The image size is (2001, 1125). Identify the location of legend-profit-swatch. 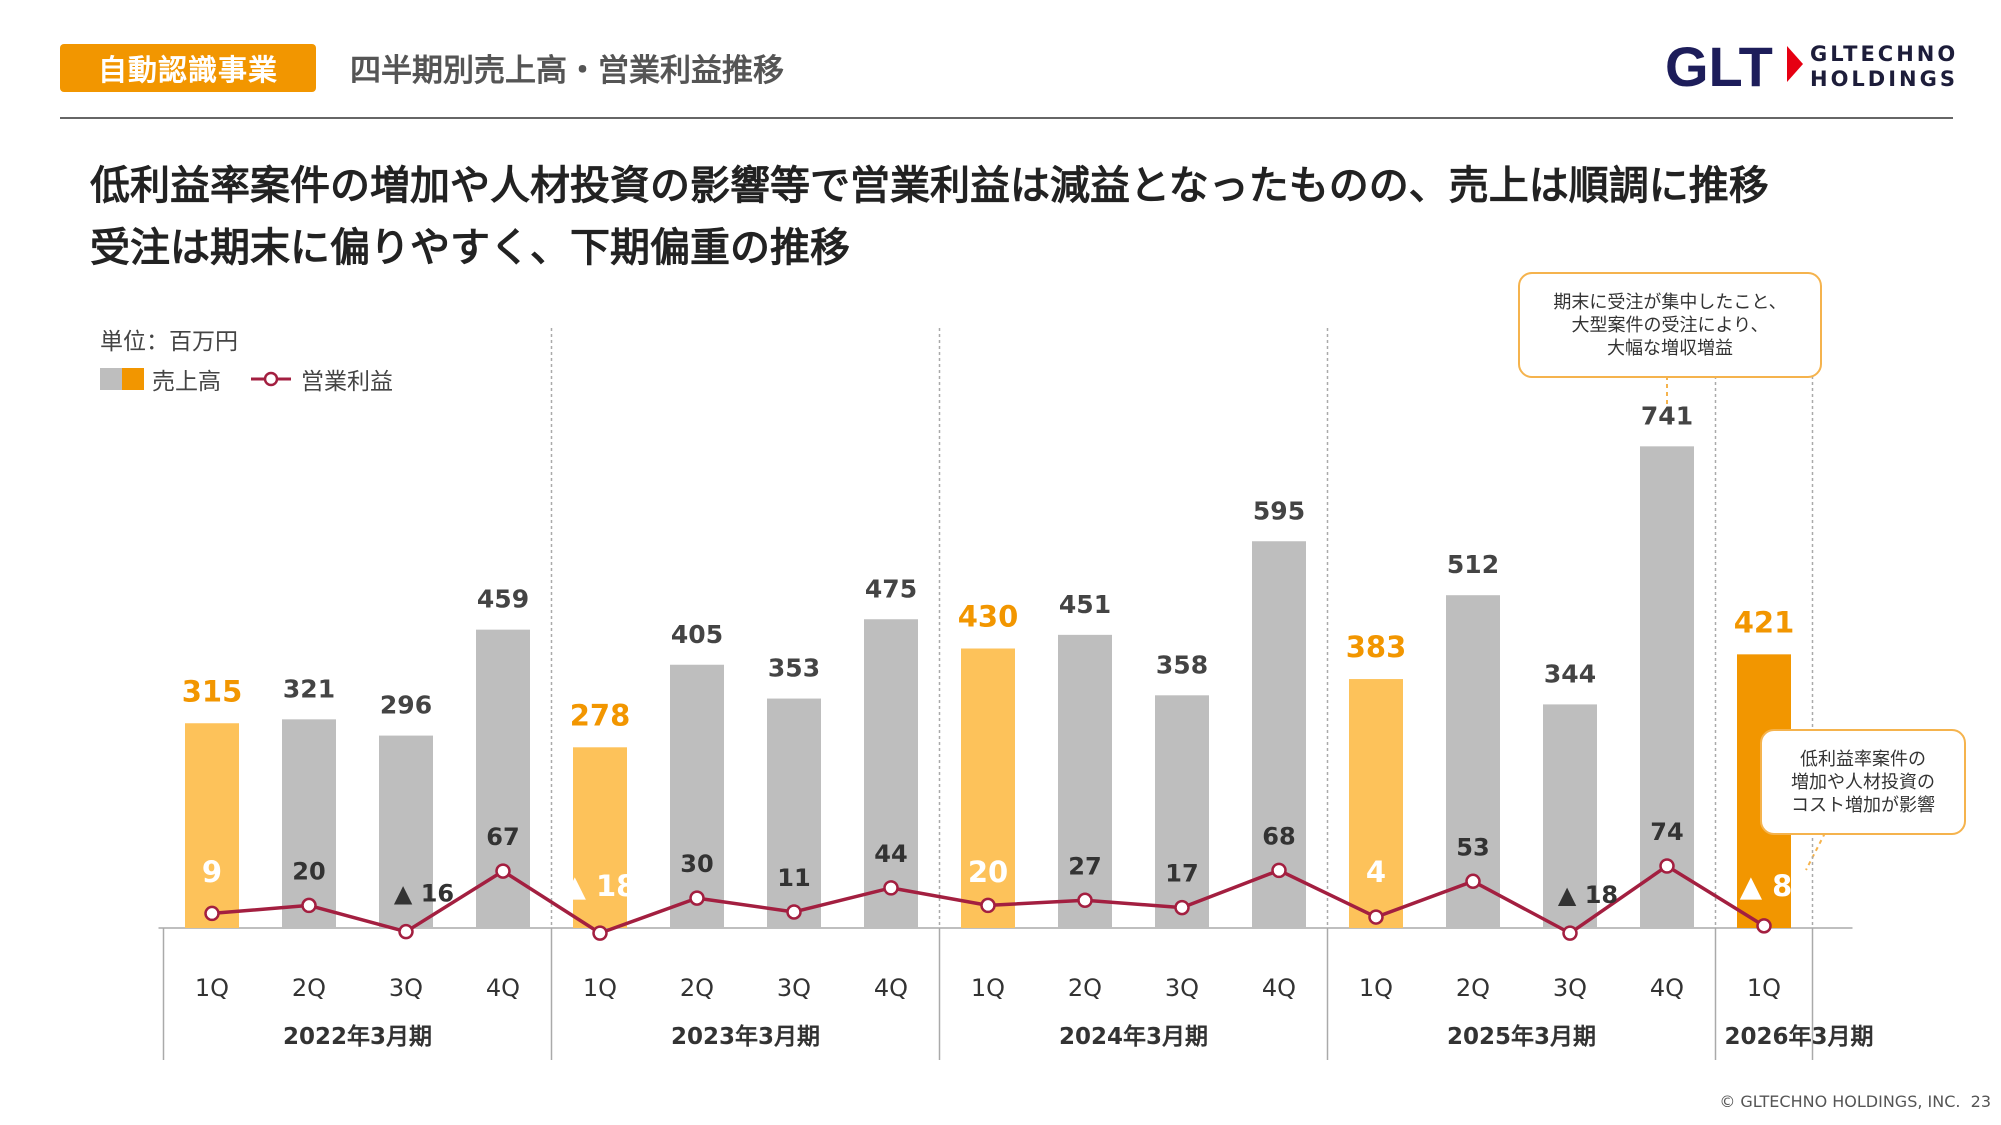
(271, 379).